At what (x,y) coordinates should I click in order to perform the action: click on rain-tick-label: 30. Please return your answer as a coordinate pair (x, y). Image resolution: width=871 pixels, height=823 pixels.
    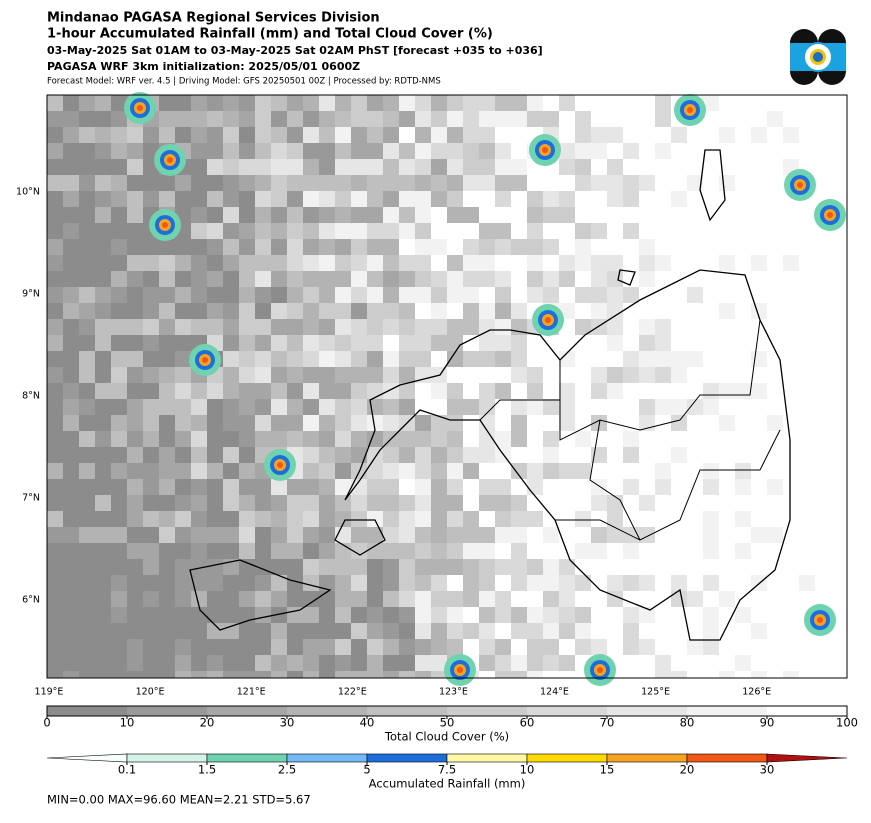
    Looking at the image, I should click on (767, 770).